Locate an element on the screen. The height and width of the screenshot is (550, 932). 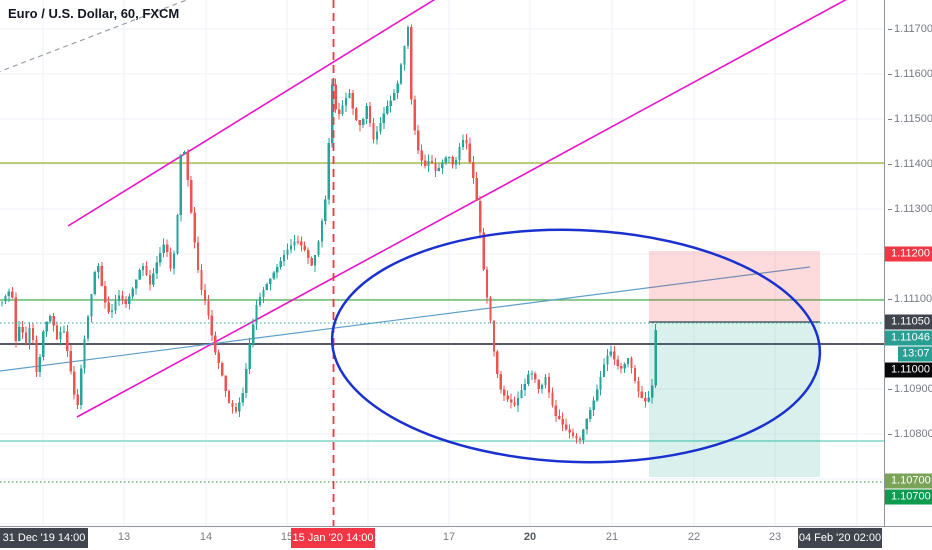
price-tick-label: 1.11600 is located at coordinates (910, 74).